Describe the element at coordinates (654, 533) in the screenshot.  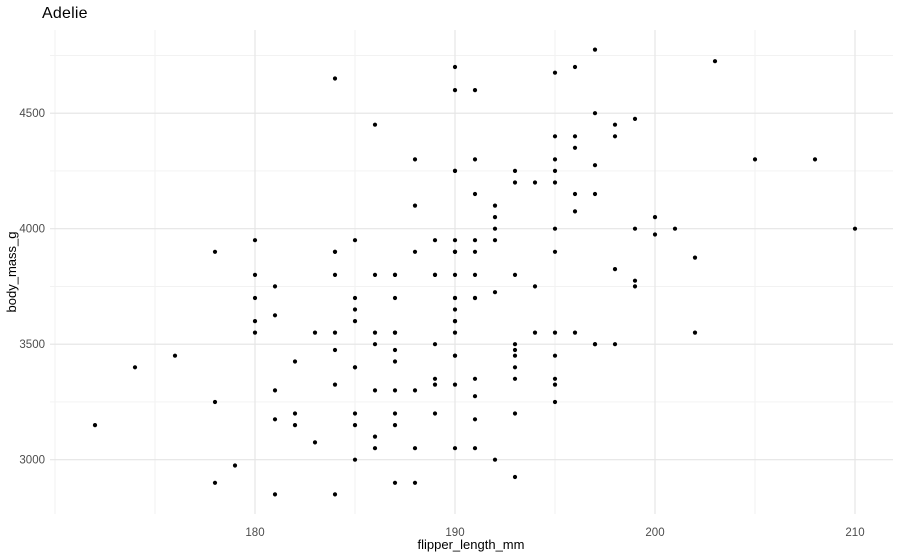
I see `x-tick-label: 200` at that location.